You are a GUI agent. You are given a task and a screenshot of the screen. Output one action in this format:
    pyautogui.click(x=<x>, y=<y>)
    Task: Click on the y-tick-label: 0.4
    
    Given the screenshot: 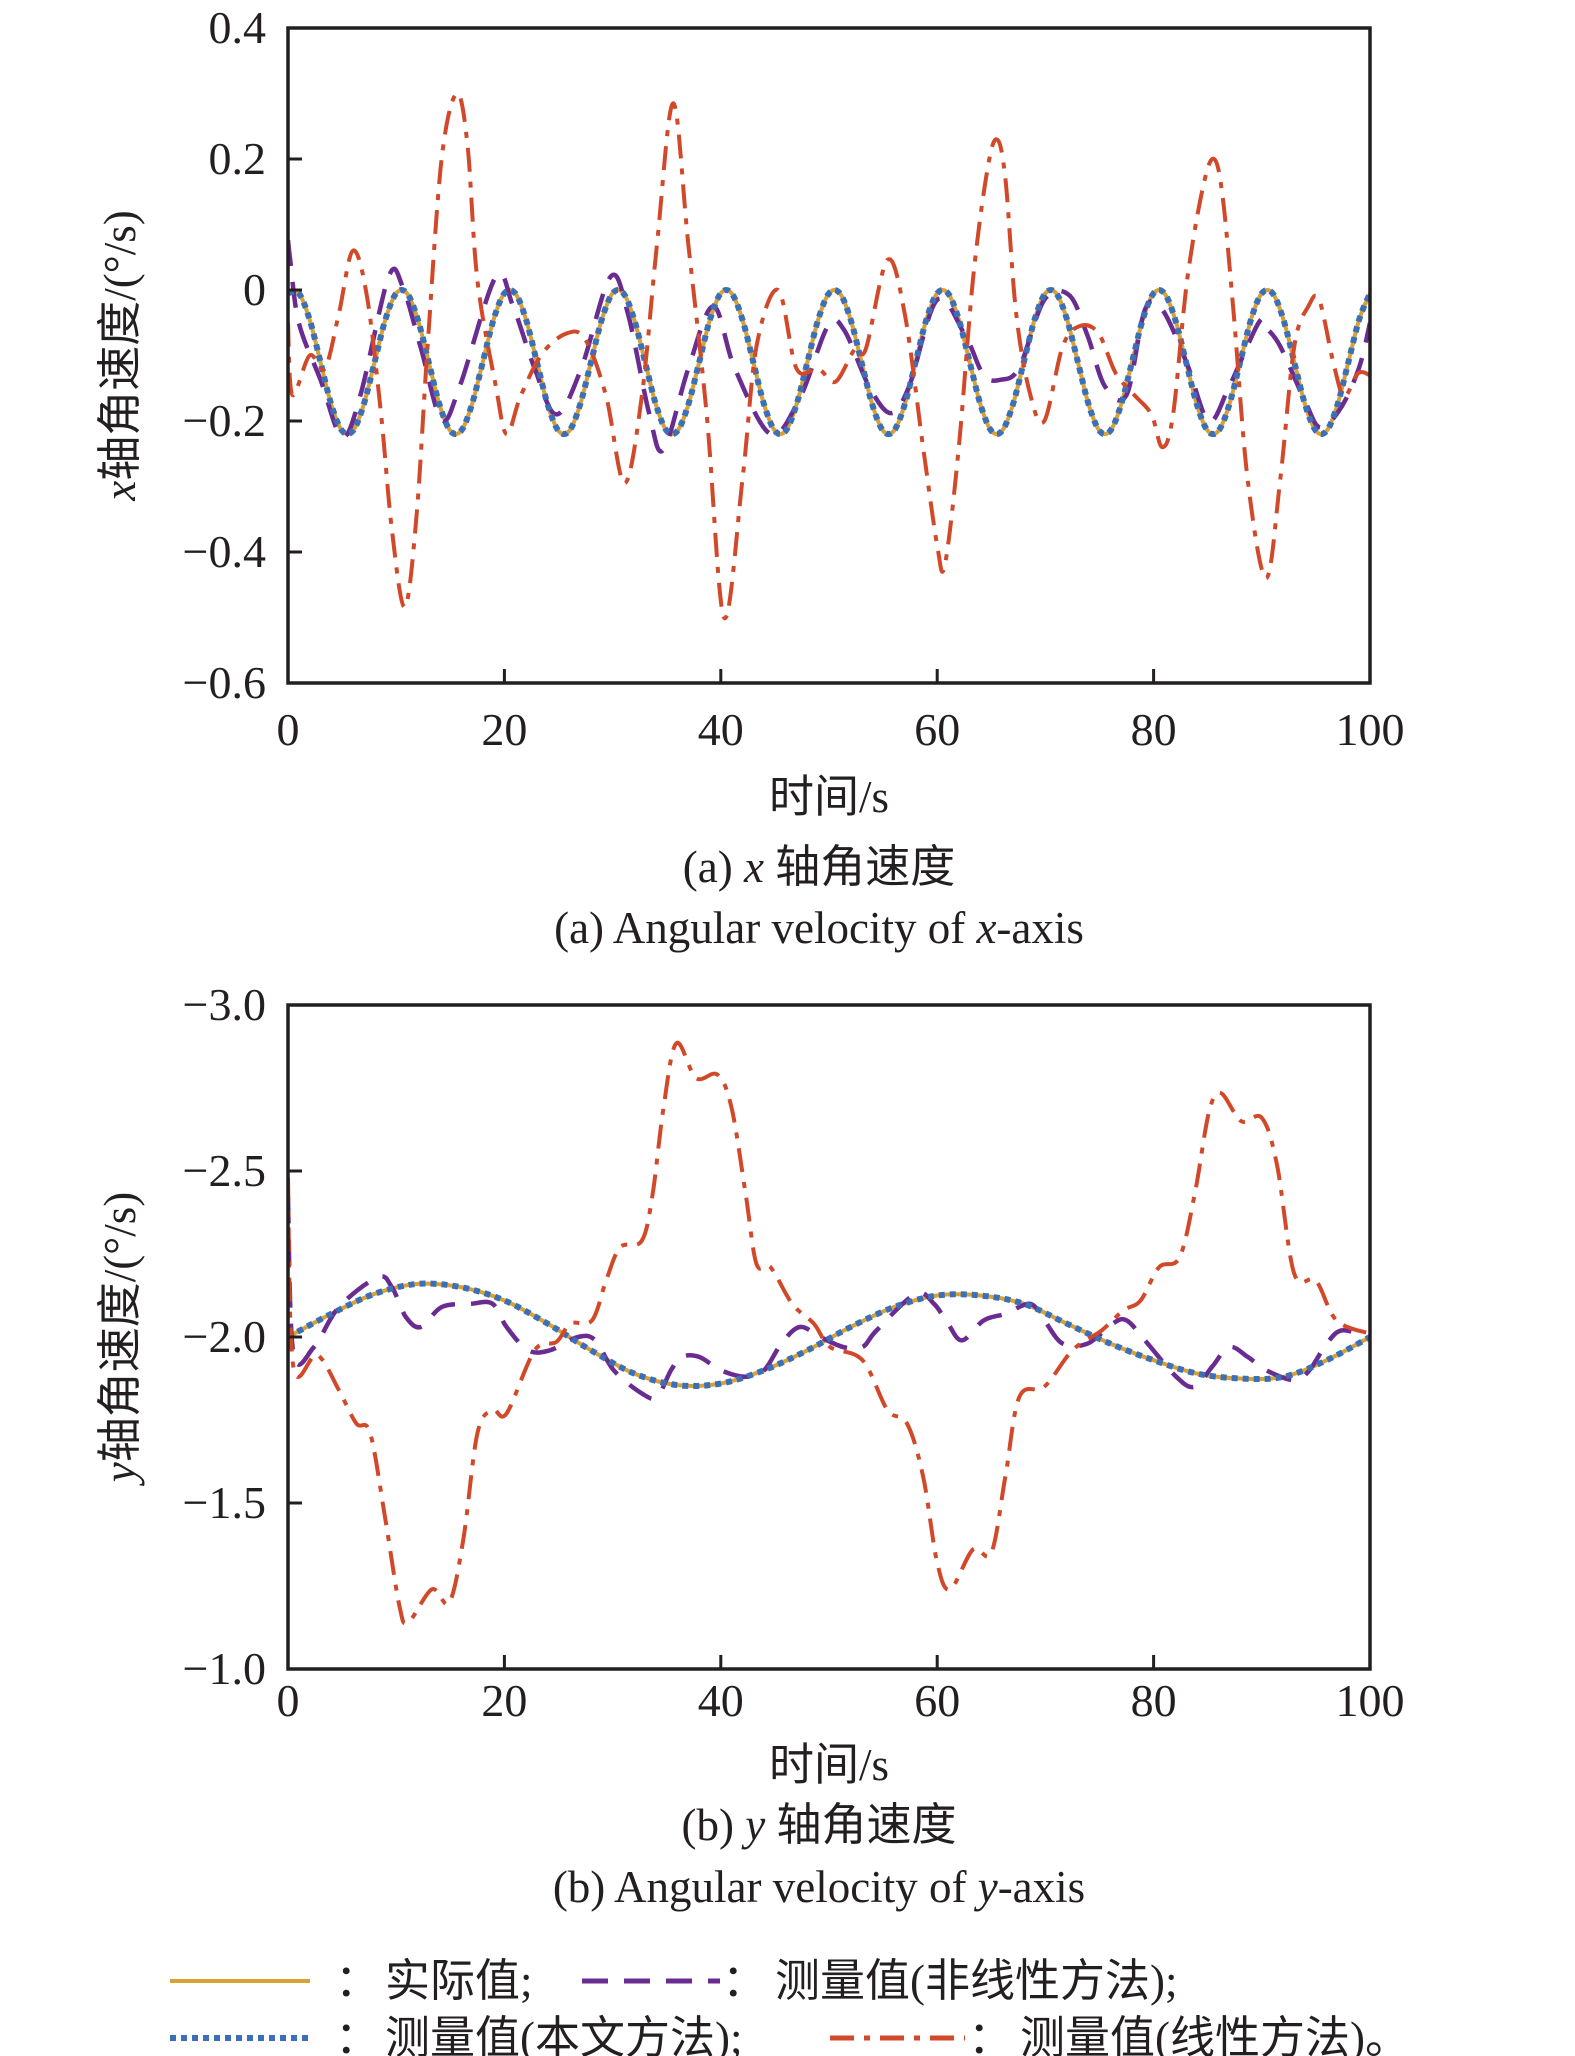 What is the action you would take?
    pyautogui.click(x=238, y=27)
    